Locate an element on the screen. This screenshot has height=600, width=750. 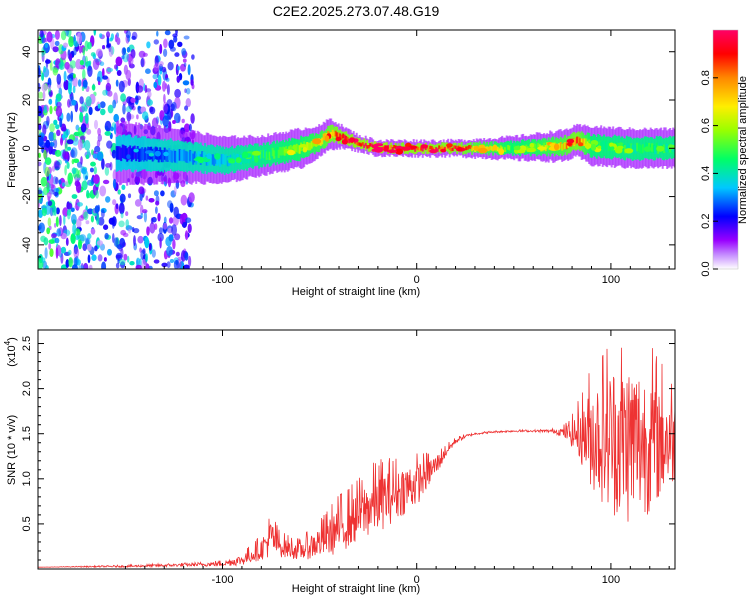
colorbar-tick-label: 0.0 is located at coordinates (706, 268).